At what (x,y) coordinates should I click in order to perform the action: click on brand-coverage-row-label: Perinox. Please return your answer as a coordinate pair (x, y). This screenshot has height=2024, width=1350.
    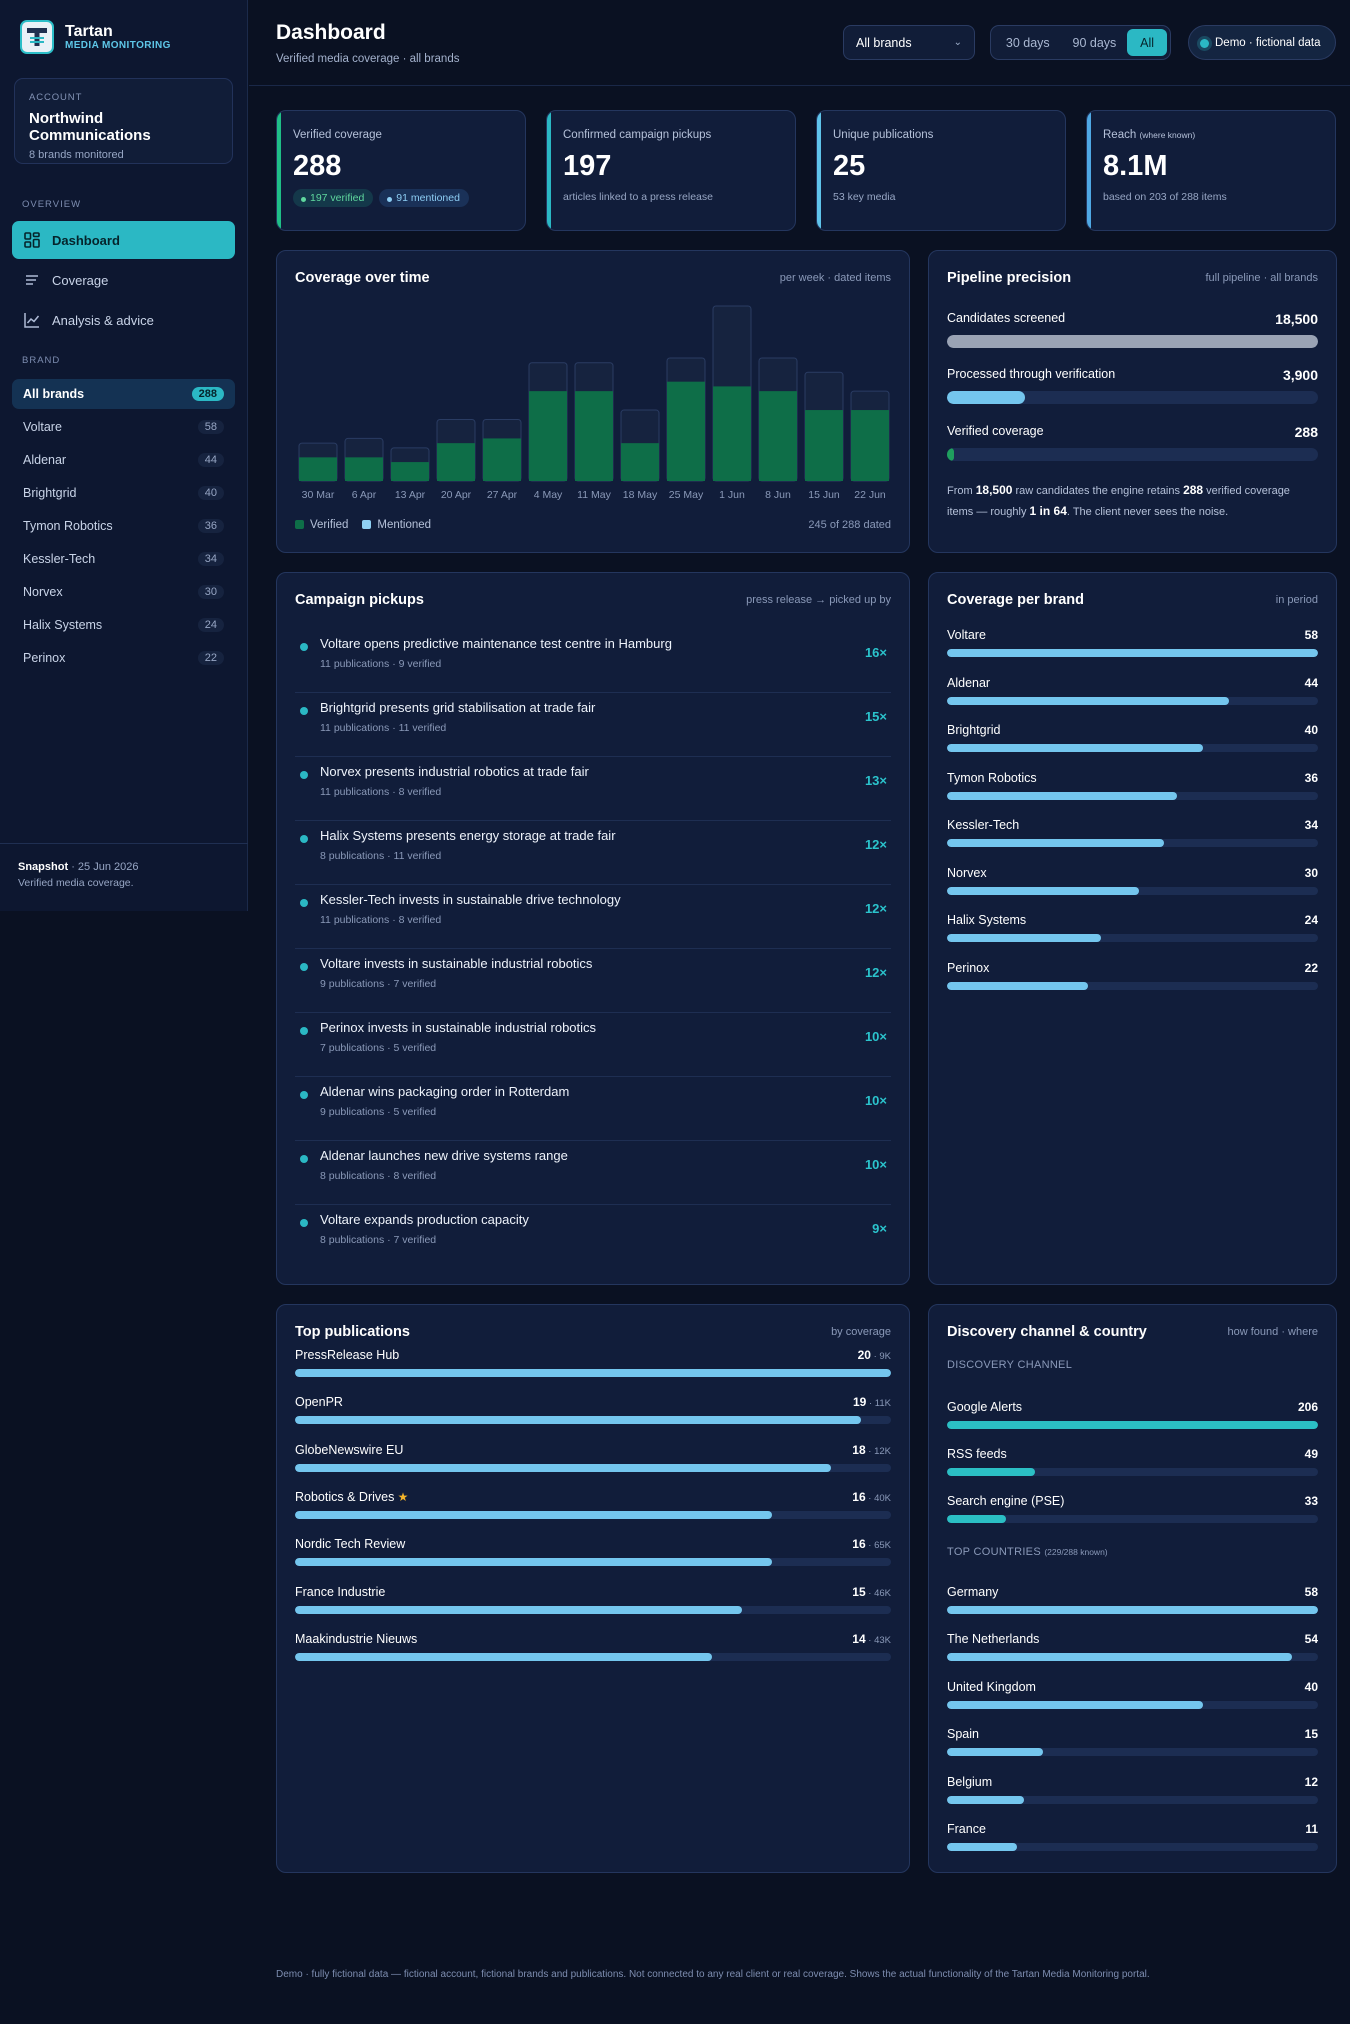
    Looking at the image, I should click on (968, 967).